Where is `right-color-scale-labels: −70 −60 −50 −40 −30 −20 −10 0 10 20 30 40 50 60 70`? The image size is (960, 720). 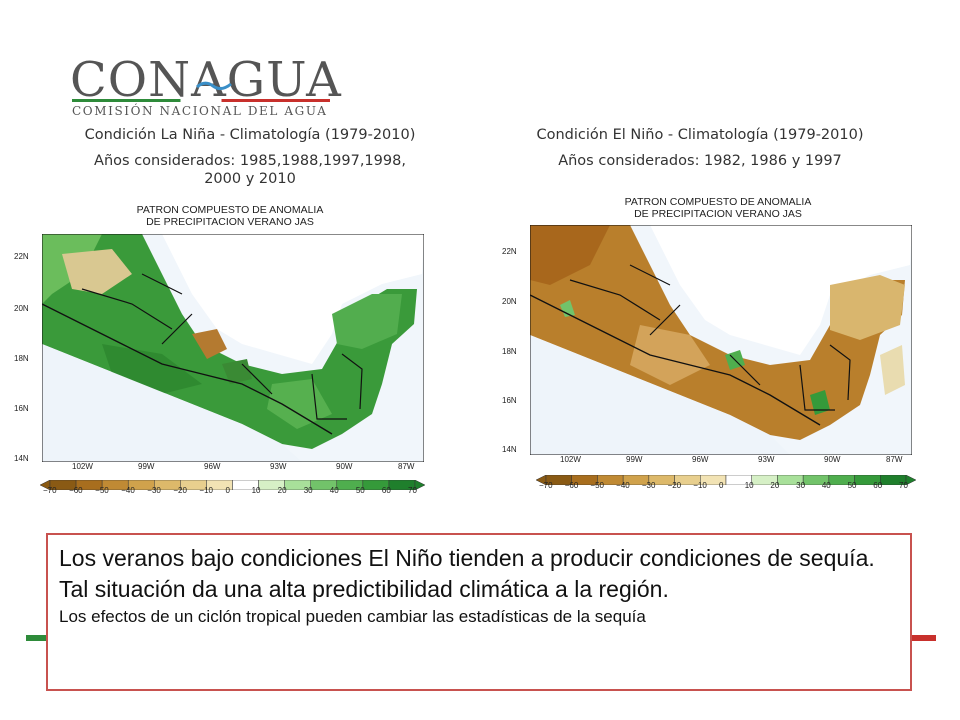
right-color-scale-labels: −70 −60 −50 −40 −30 −20 −10 0 10 20 30 40 50 60 70 is located at coordinates (726, 486).